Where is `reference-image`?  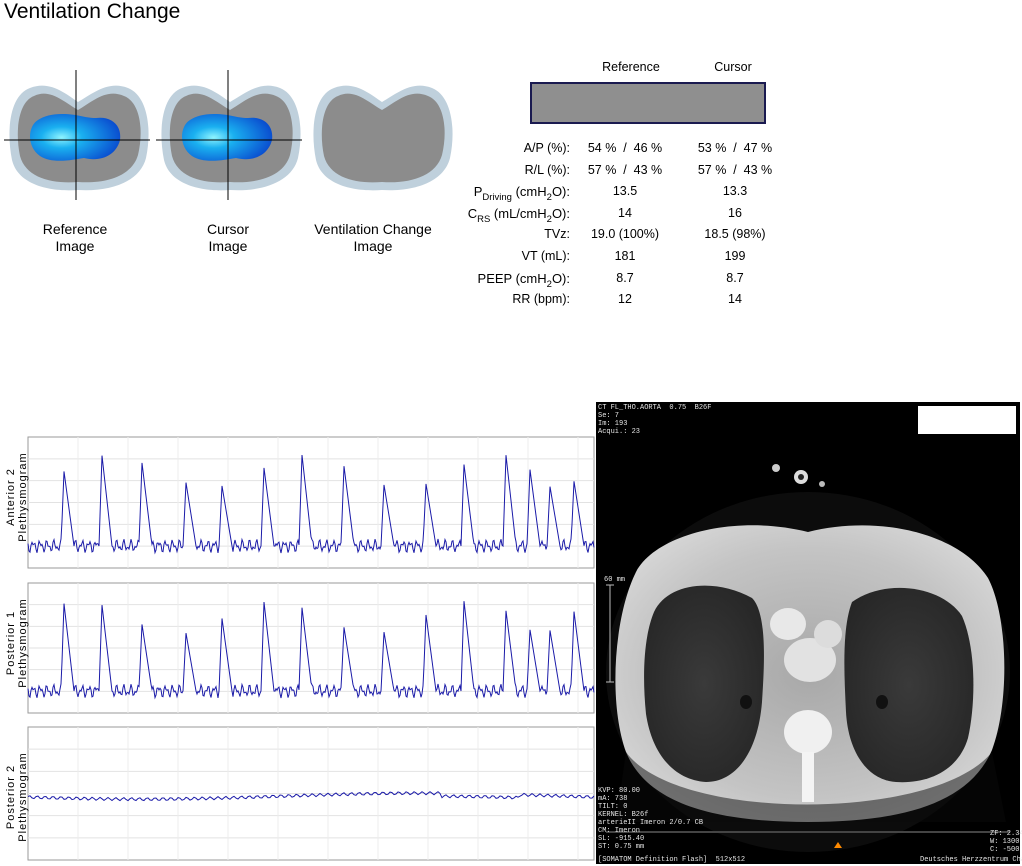
reference-image is located at coordinates (77, 135).